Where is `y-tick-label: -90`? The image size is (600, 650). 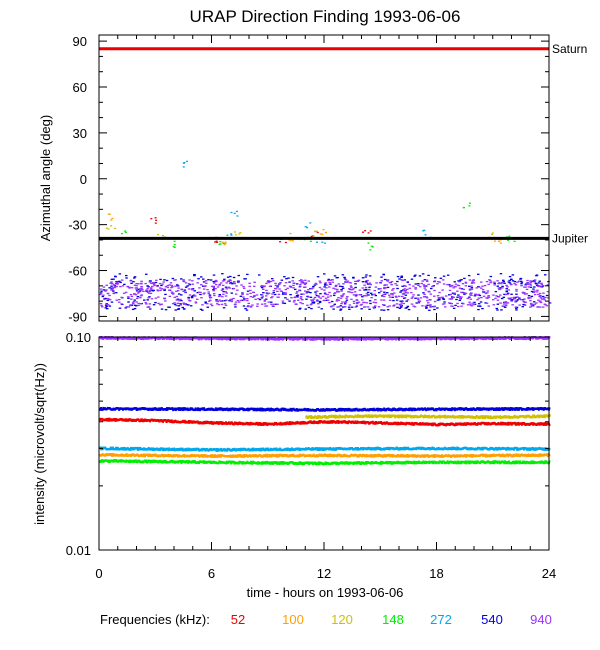 y-tick-label: -90 is located at coordinates (77, 316).